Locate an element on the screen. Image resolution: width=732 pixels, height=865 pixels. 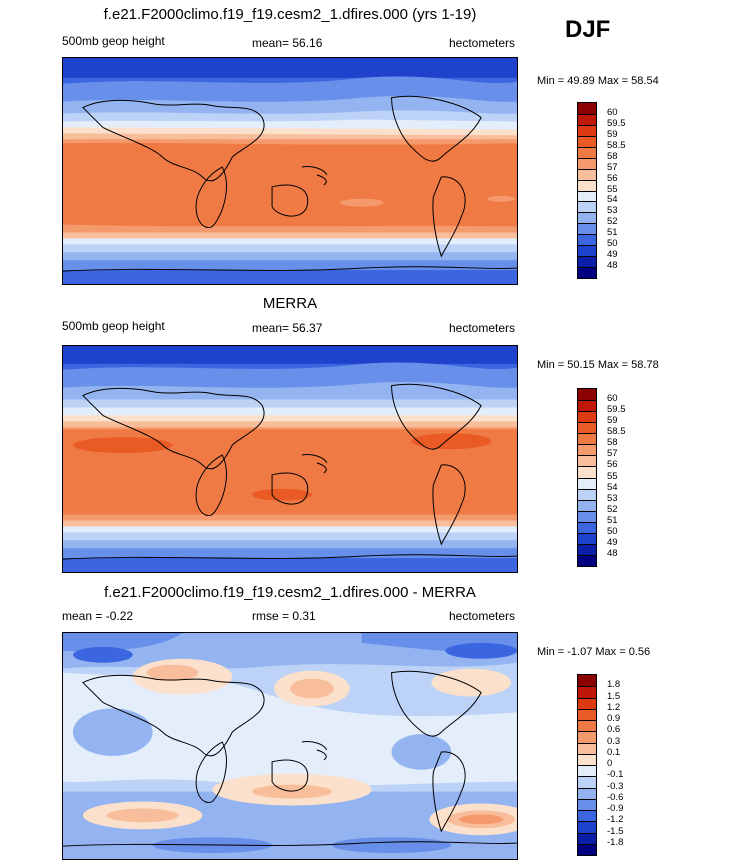
colorbar-tick-label: 0.3 is located at coordinates (614, 741).